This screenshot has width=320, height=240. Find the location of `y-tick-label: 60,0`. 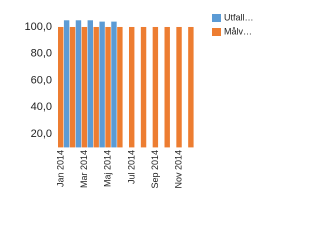

y-tick-label: 60,0 is located at coordinates (41, 80).